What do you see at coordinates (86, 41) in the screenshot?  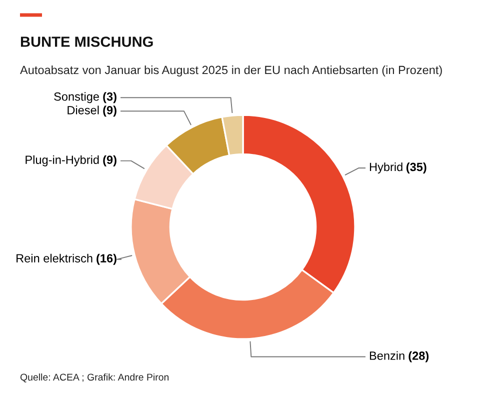 I see `chart-title: BUNTE MISCHUNG` at bounding box center [86, 41].